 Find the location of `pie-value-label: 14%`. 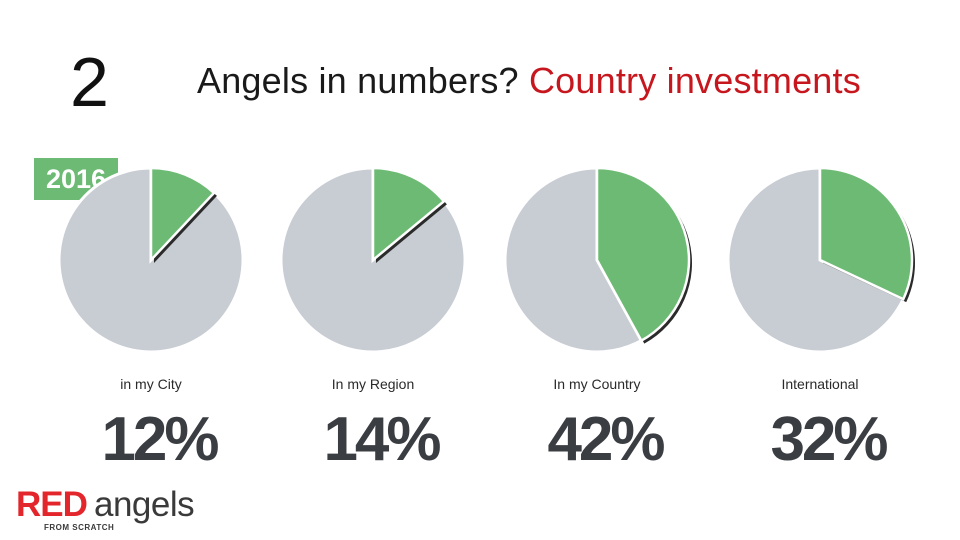

pie-value-label: 14% is located at coordinates (381, 439).